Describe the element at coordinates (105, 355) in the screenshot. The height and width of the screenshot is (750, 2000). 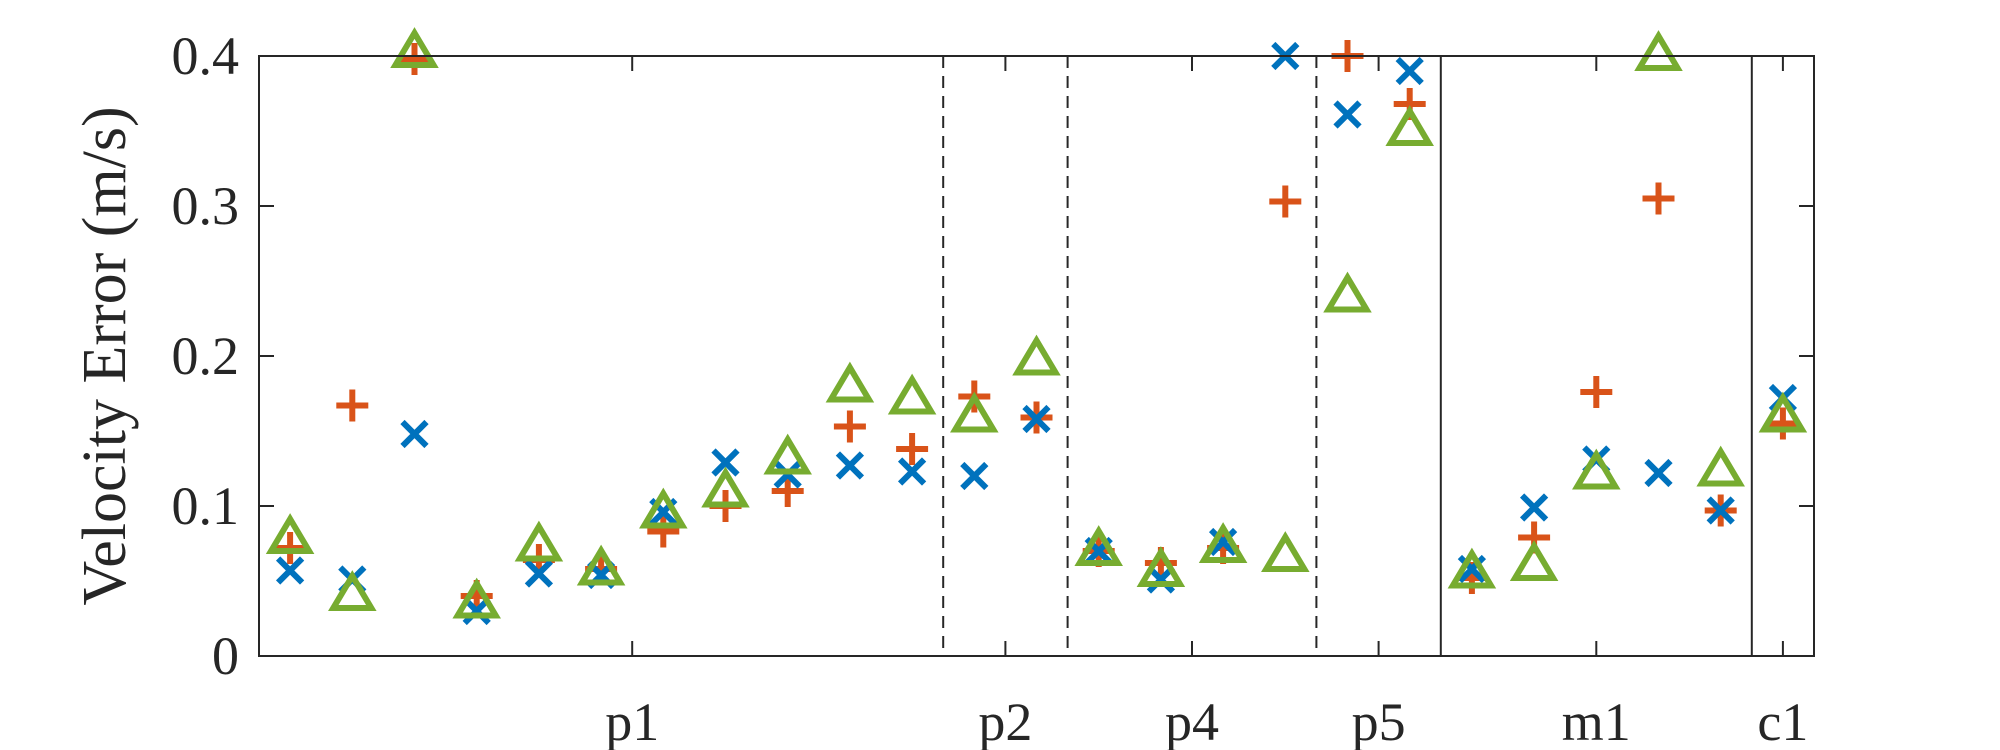
I see `y-axis-label: Velocity Error (m/s)` at that location.